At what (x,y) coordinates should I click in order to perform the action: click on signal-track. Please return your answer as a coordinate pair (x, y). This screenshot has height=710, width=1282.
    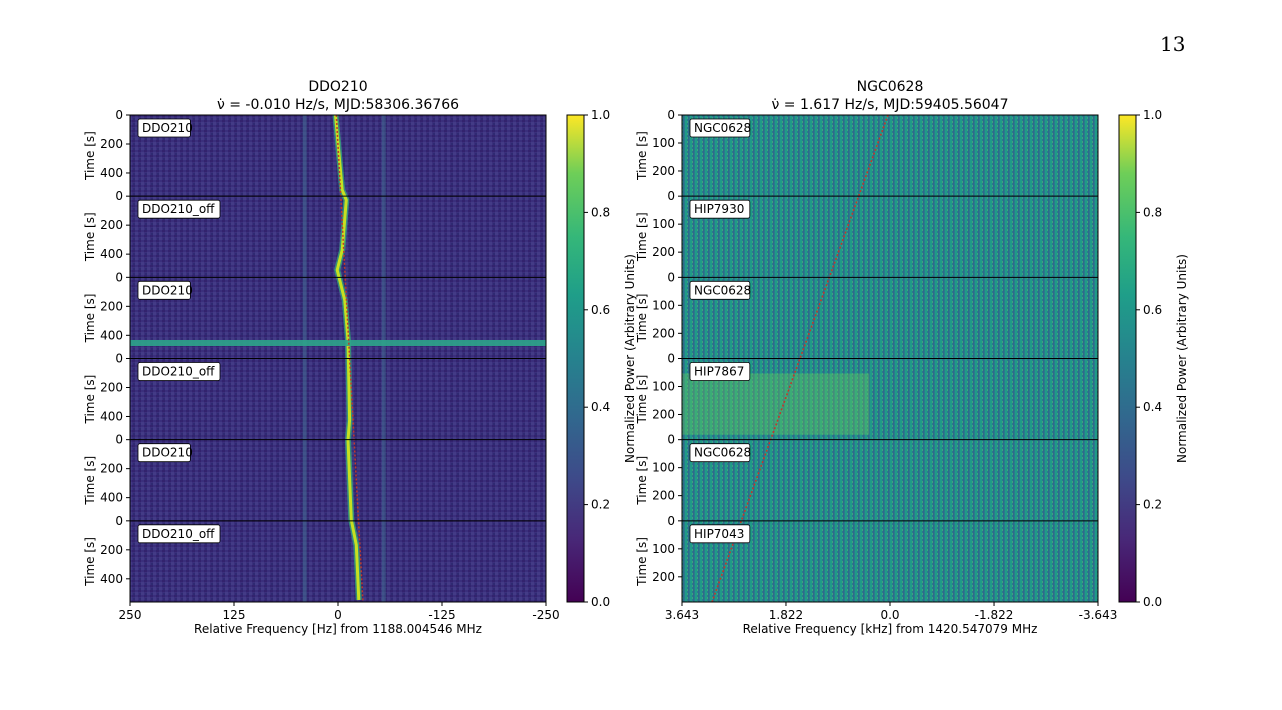
    Looking at the image, I should click on (347, 357).